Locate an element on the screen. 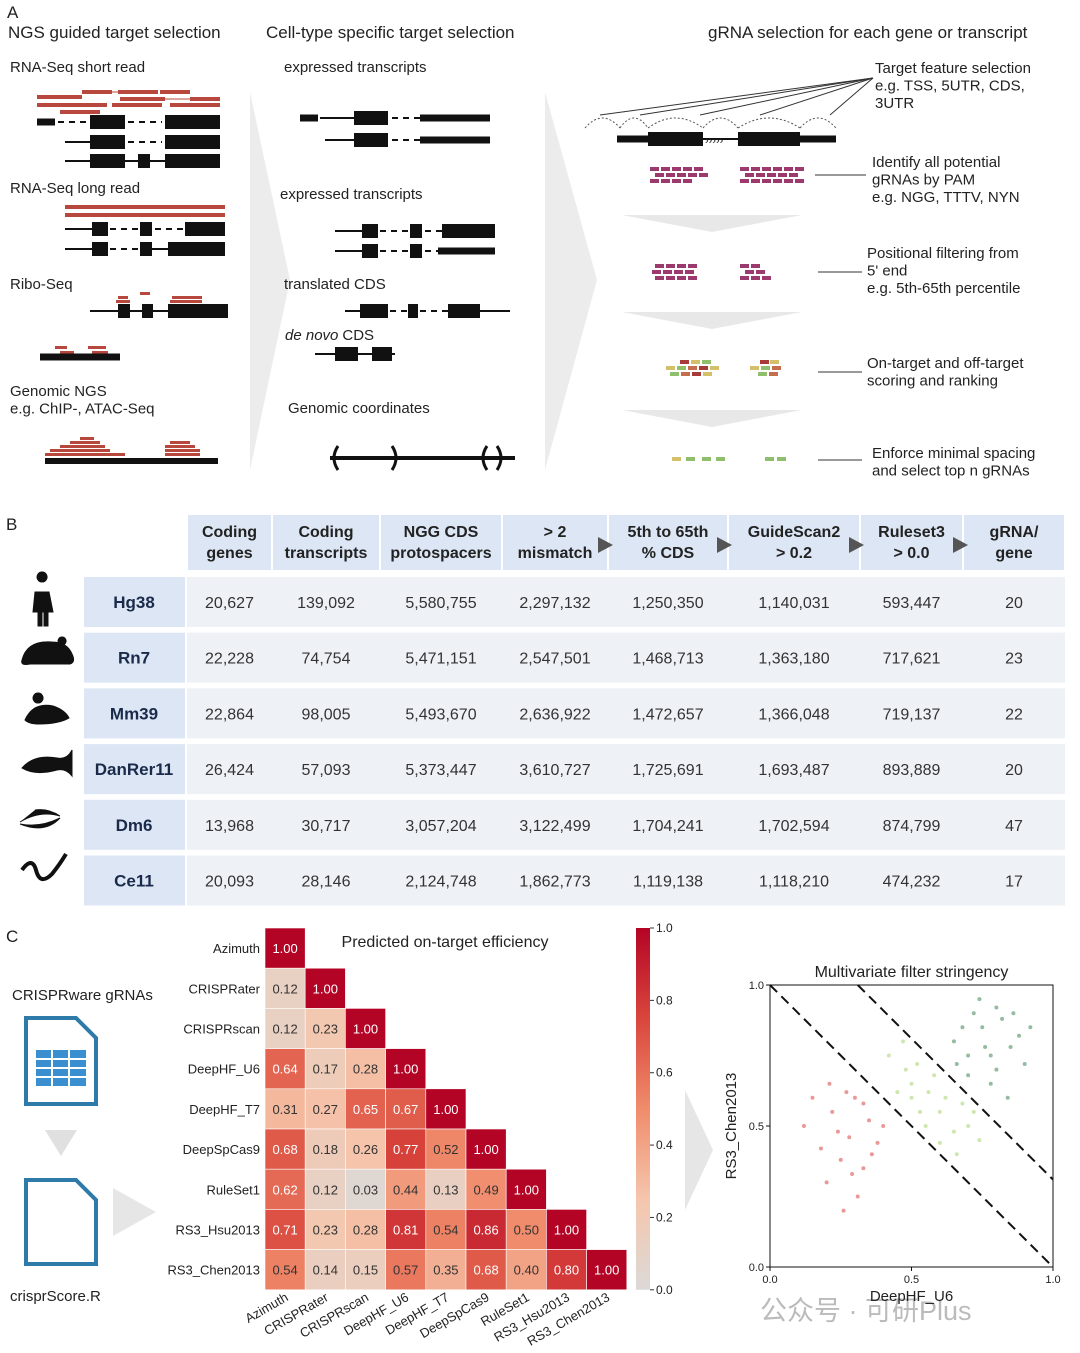 This screenshot has height=1353, width=1080. label: NGS guided target selection is located at coordinates (114, 32).